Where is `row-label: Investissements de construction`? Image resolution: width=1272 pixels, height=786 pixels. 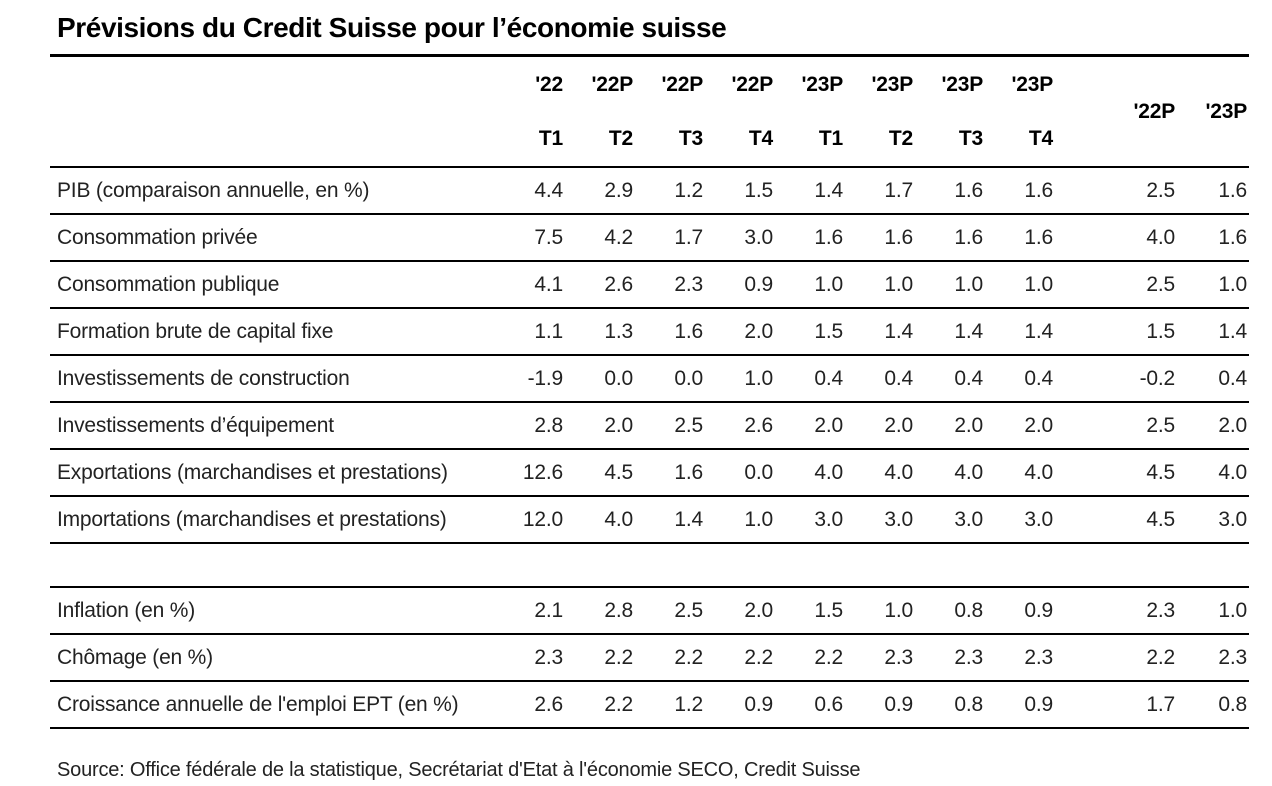
row-label: Investissements de construction is located at coordinates (272, 379).